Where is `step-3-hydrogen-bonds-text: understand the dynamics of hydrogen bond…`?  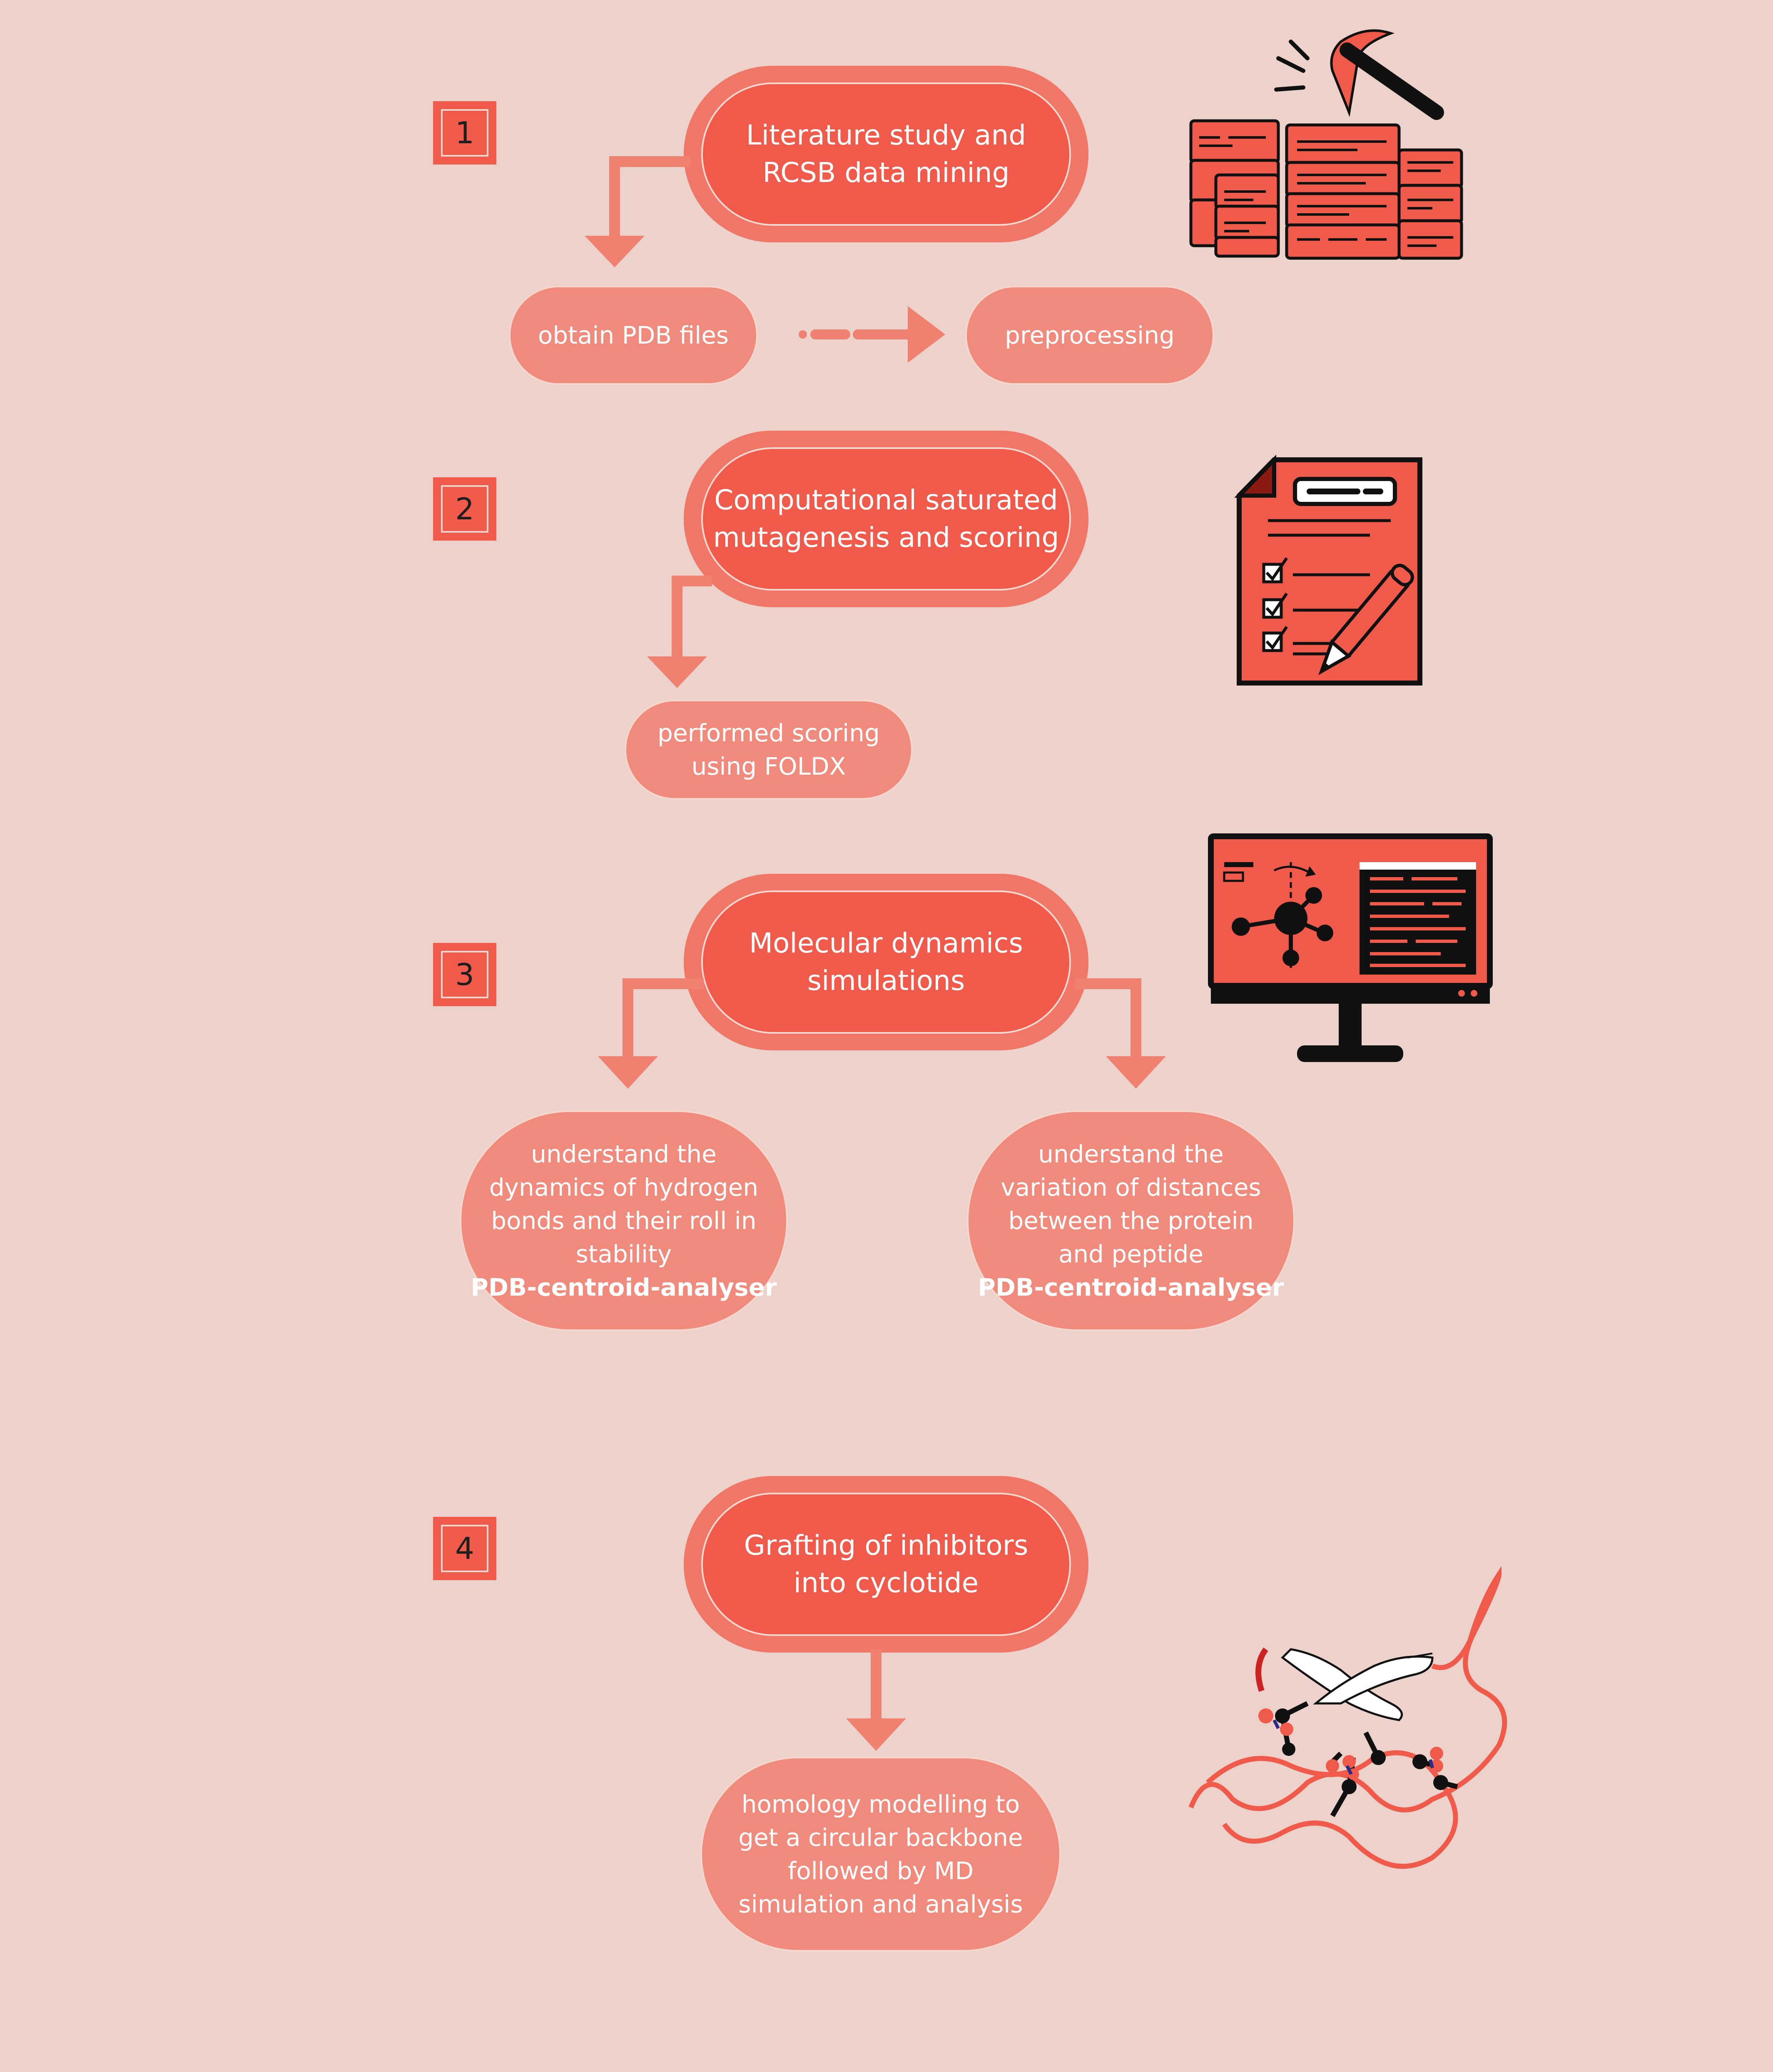
step-3-hydrogen-bonds-text: understand the dynamics of hydrogen bond… is located at coordinates (624, 1204).